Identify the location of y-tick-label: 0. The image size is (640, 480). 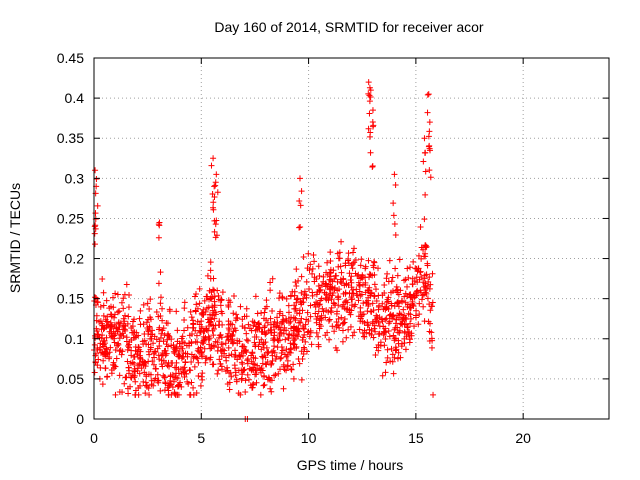
(80, 419).